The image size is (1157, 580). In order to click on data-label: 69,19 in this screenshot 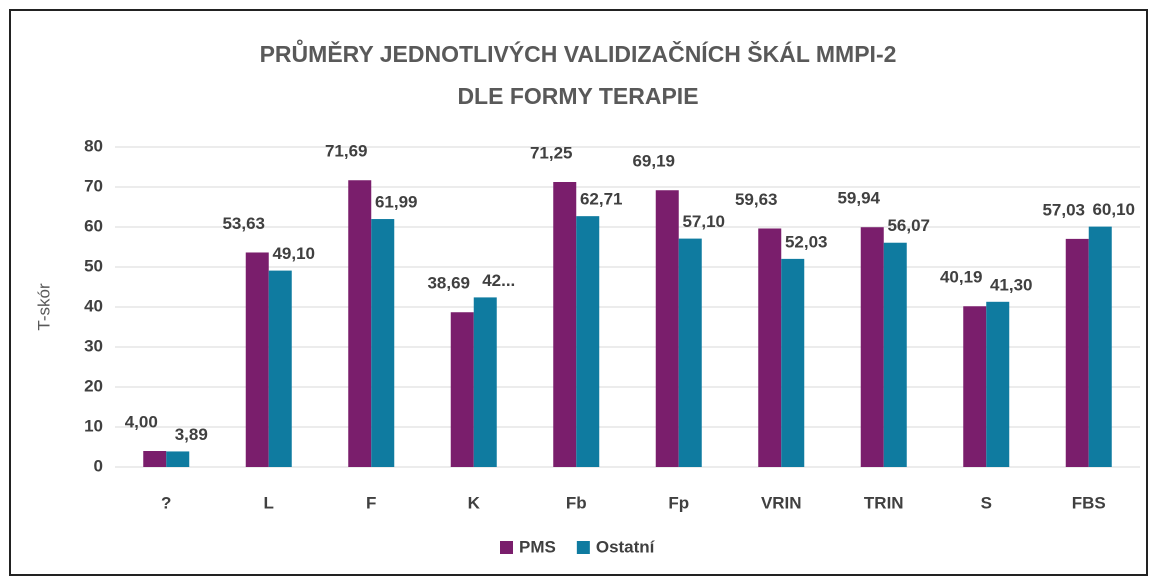, I will do `click(653, 161)`.